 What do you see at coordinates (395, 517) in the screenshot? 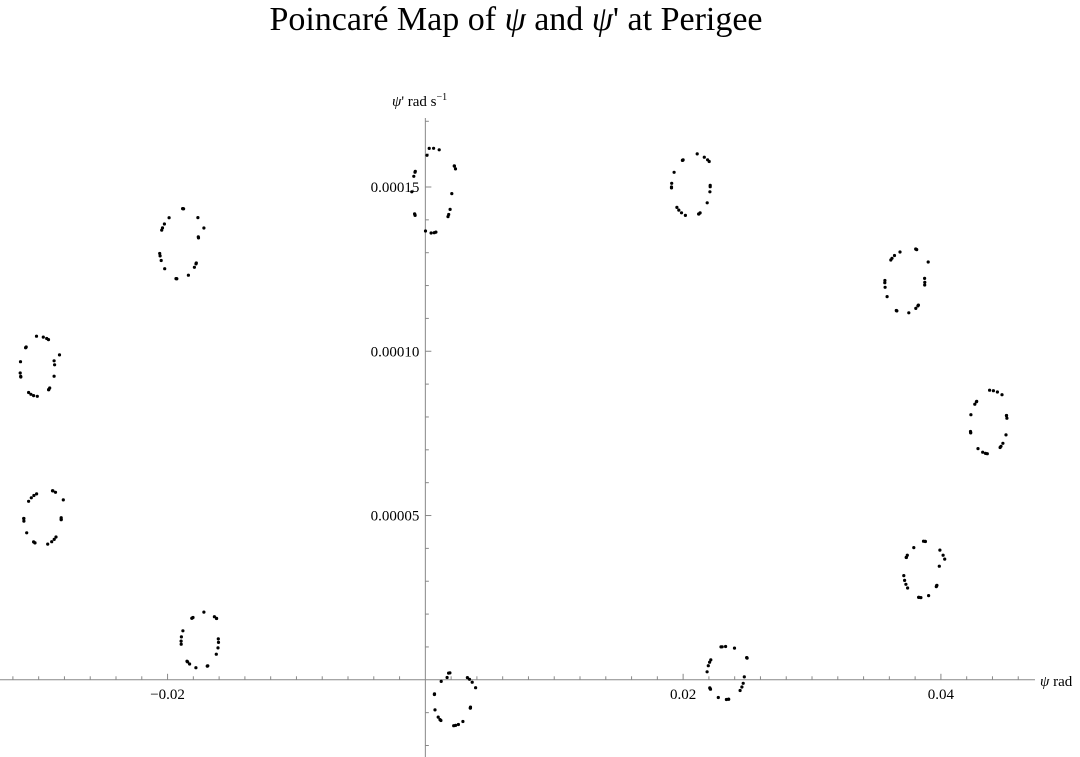
I see `y-tick-label: 0.00005` at bounding box center [395, 517].